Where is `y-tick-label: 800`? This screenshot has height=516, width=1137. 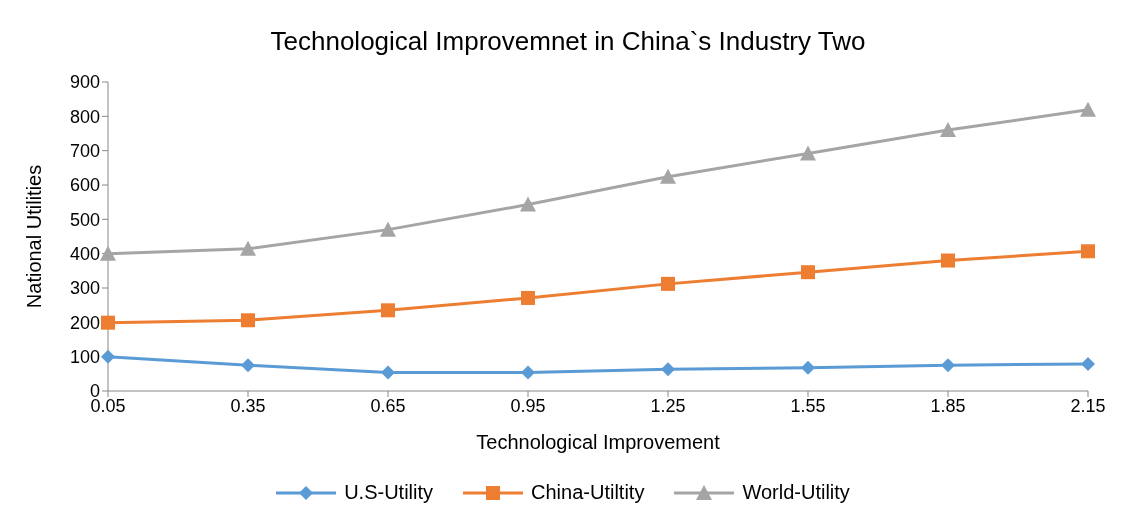 y-tick-label: 800 is located at coordinates (84, 116).